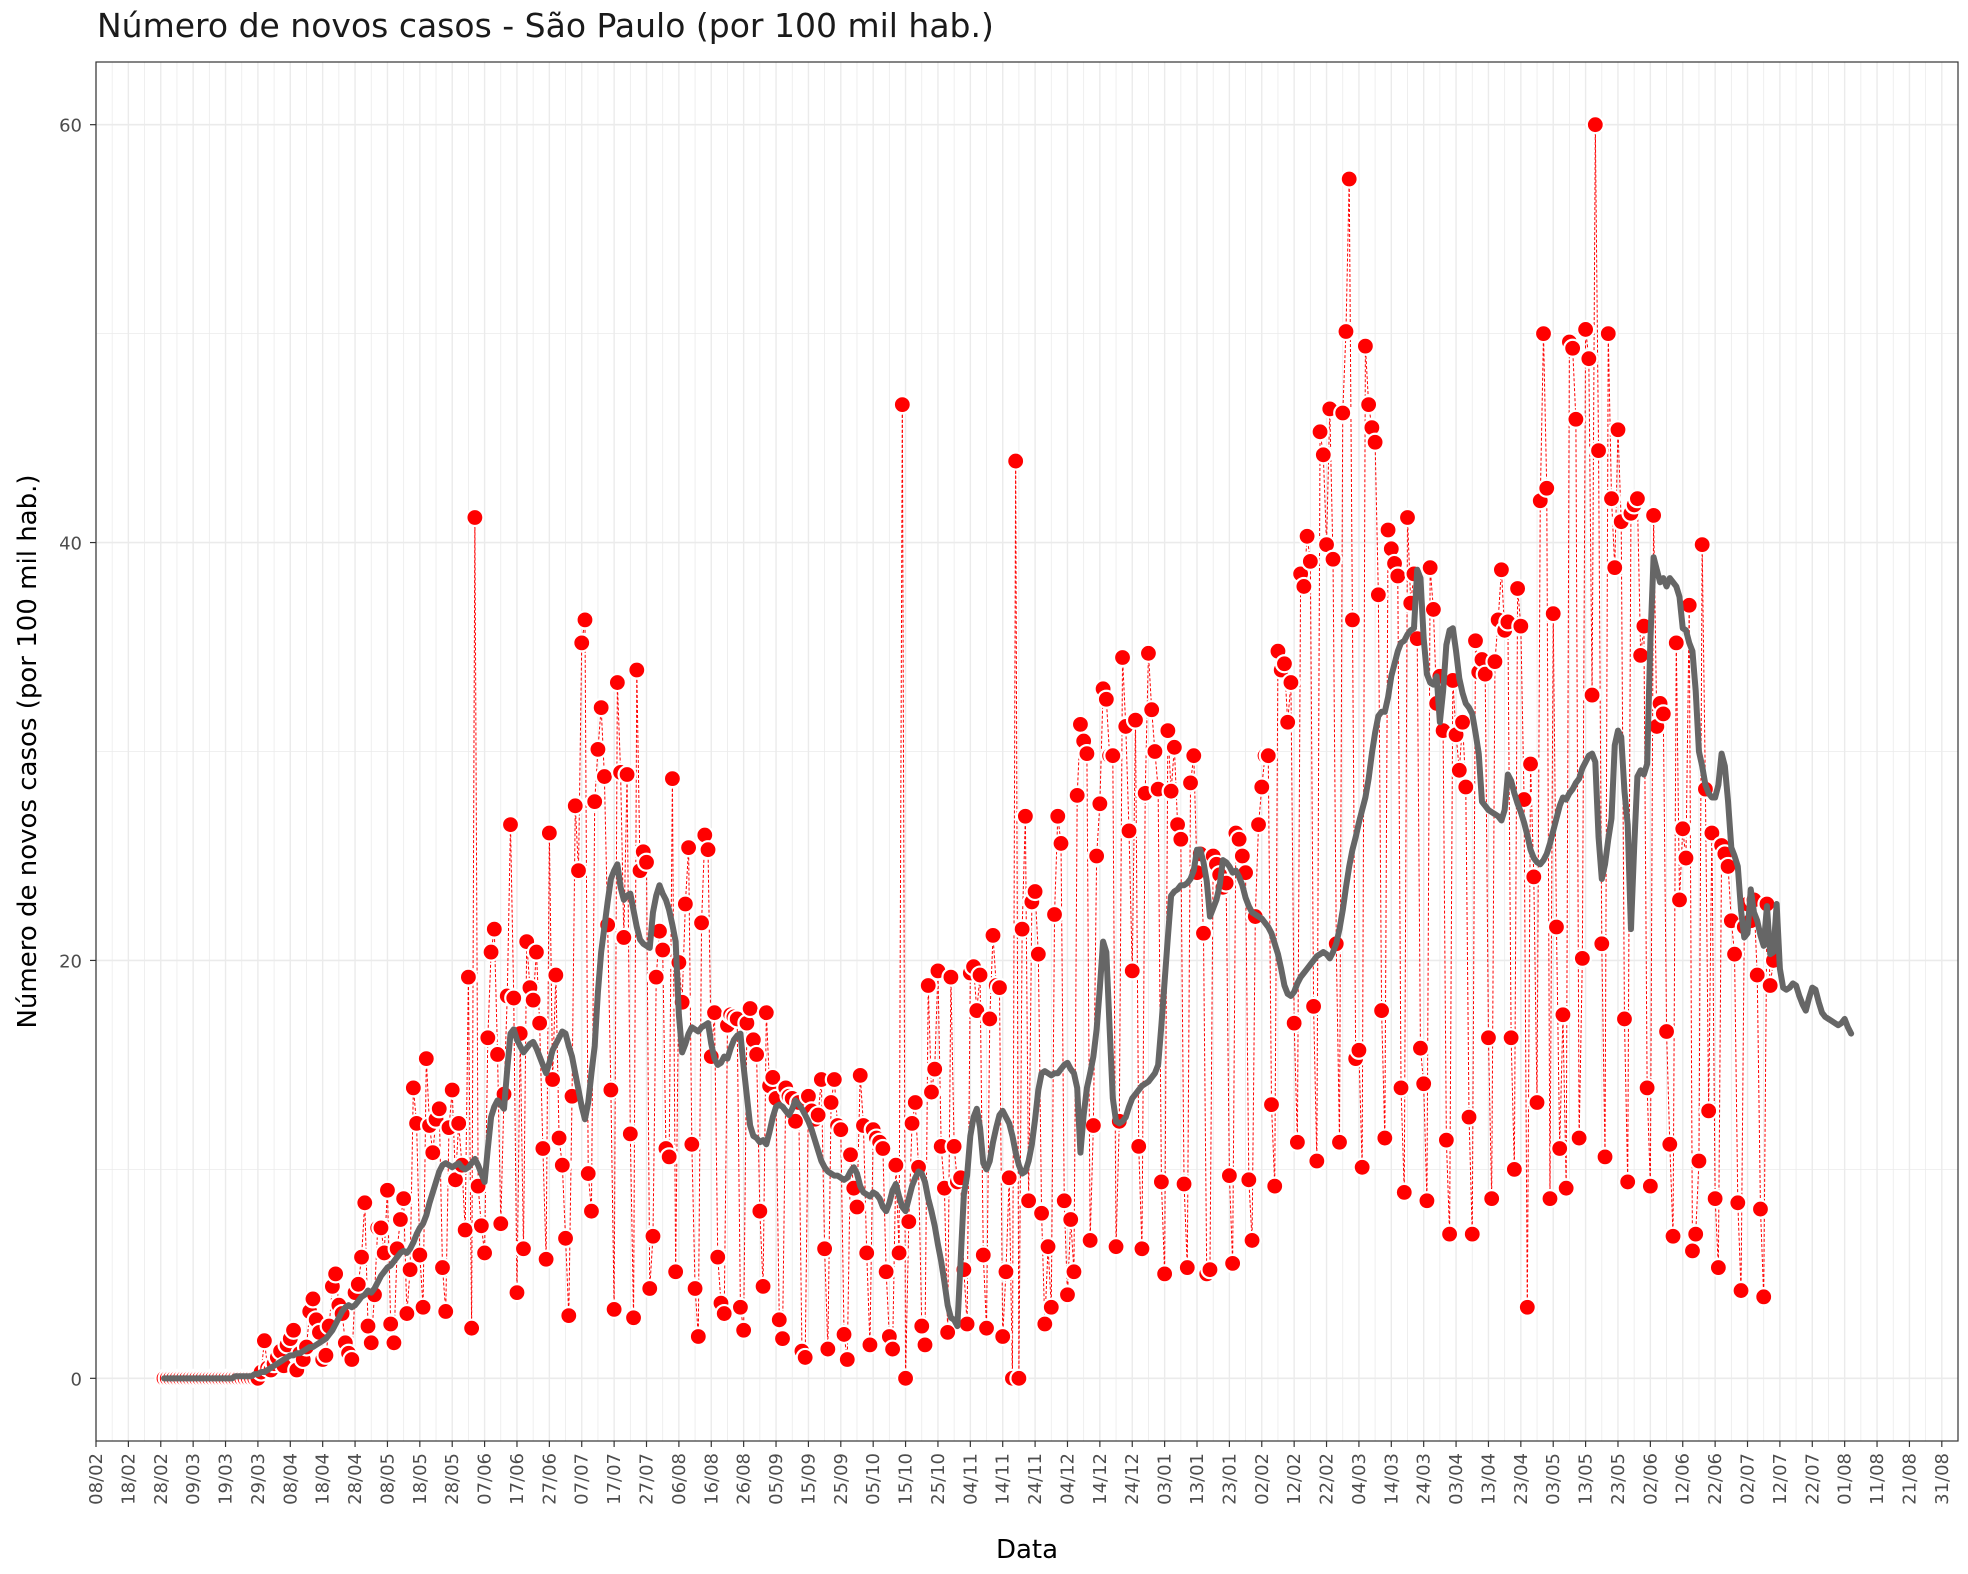 The width and height of the screenshot is (1968, 1574). I want to click on x-tick-label: 09/03, so click(193, 1479).